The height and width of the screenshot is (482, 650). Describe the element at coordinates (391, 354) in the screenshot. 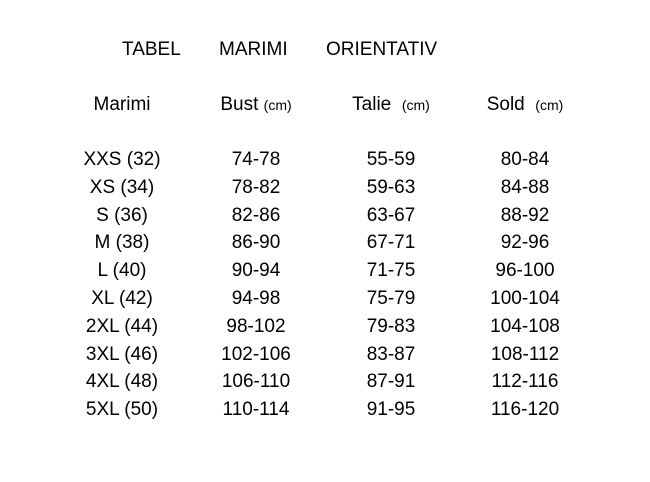

I see `cell-talie: 83-87` at that location.